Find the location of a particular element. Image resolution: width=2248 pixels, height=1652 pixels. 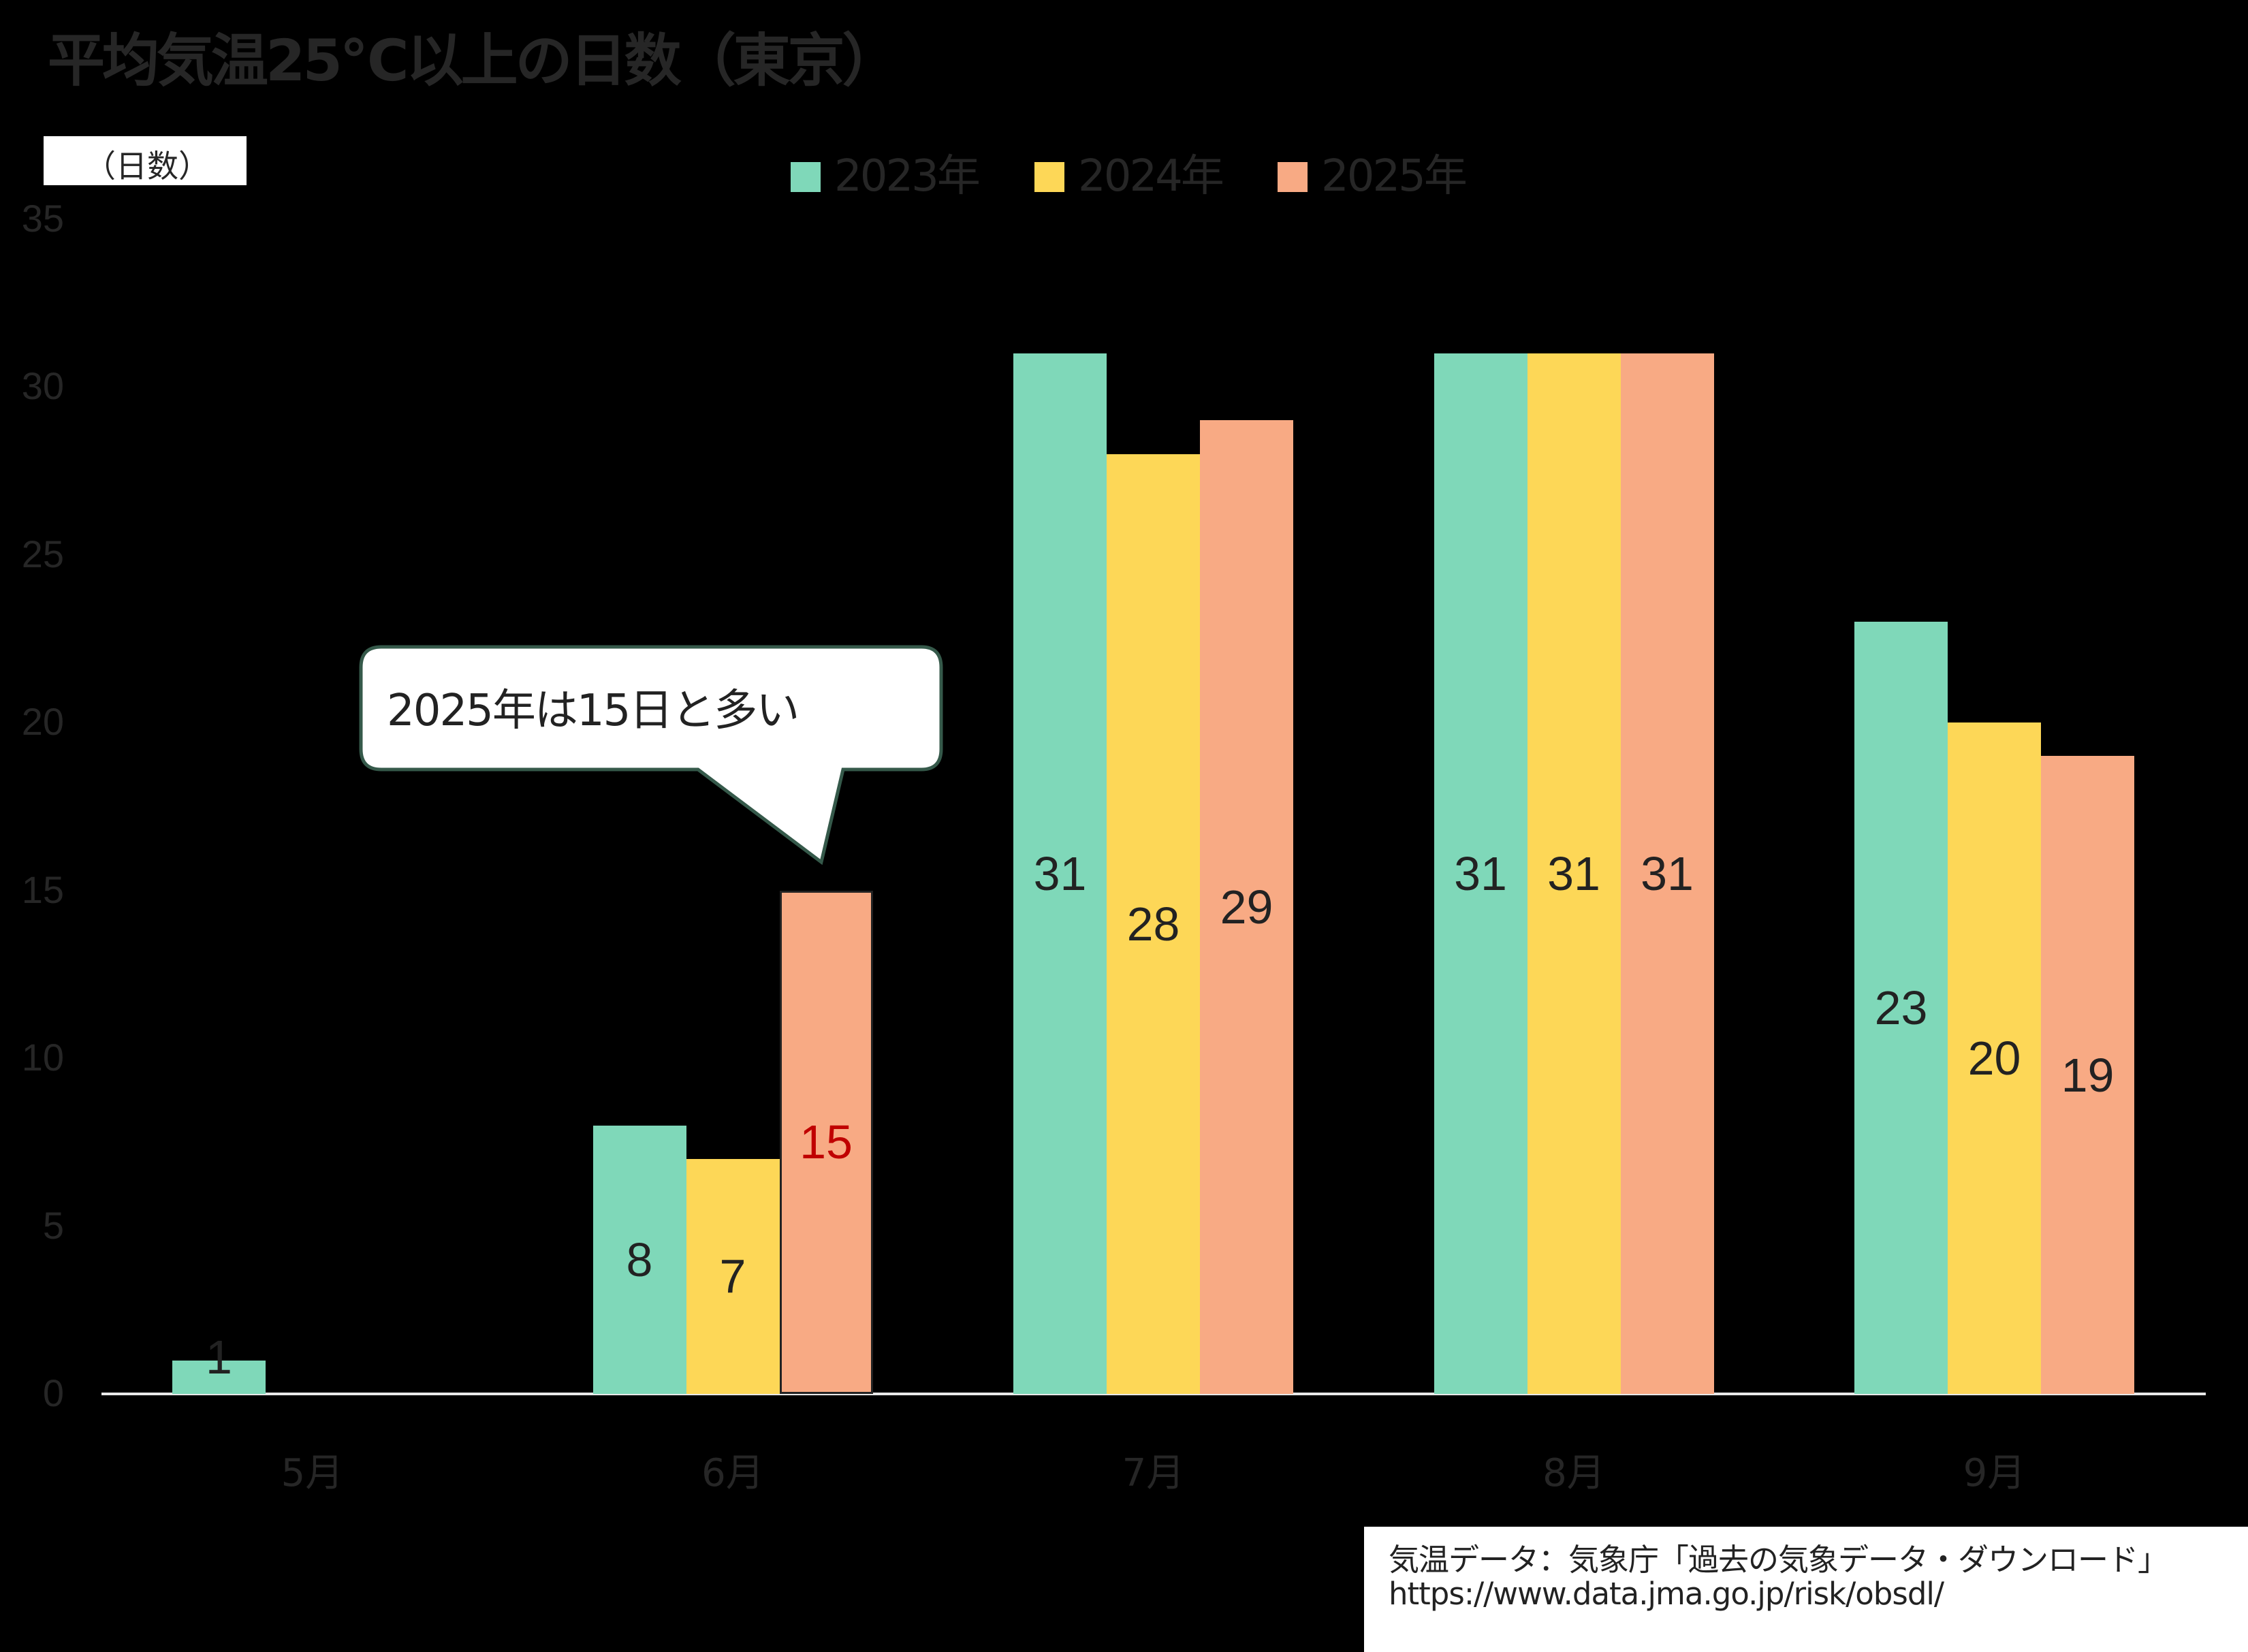

y-tick-label: 20 is located at coordinates (42, 721).